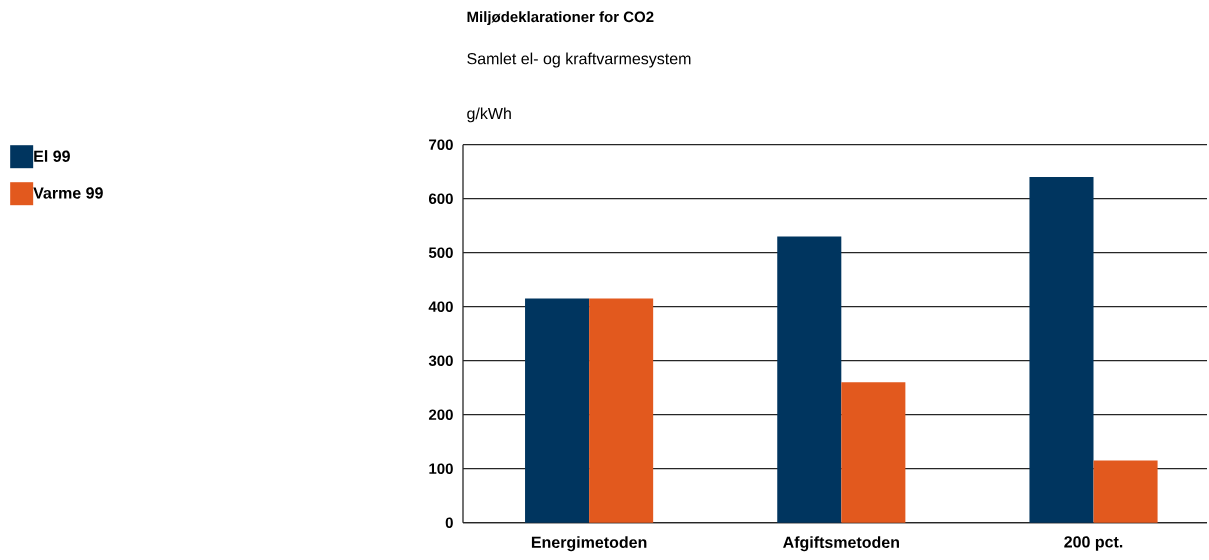  Describe the element at coordinates (440, 415) in the screenshot. I see `y-tick-label: 200` at that location.